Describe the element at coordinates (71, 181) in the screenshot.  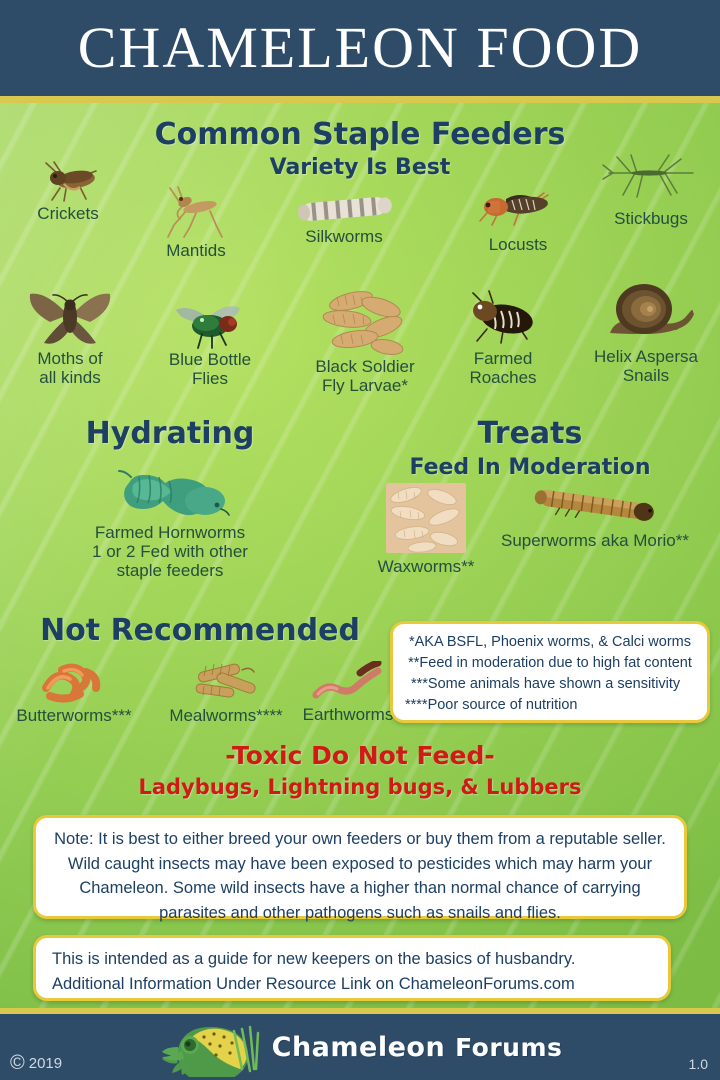
I see `cricket-icon` at that location.